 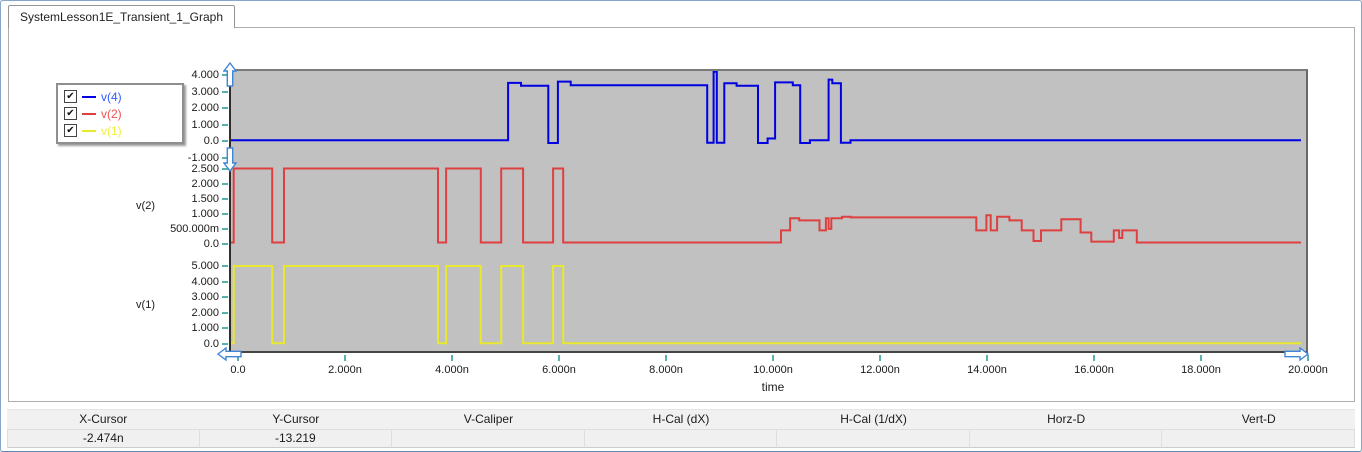 What do you see at coordinates (229, 354) in the screenshot?
I see `cursor-left-arrow-icon` at bounding box center [229, 354].